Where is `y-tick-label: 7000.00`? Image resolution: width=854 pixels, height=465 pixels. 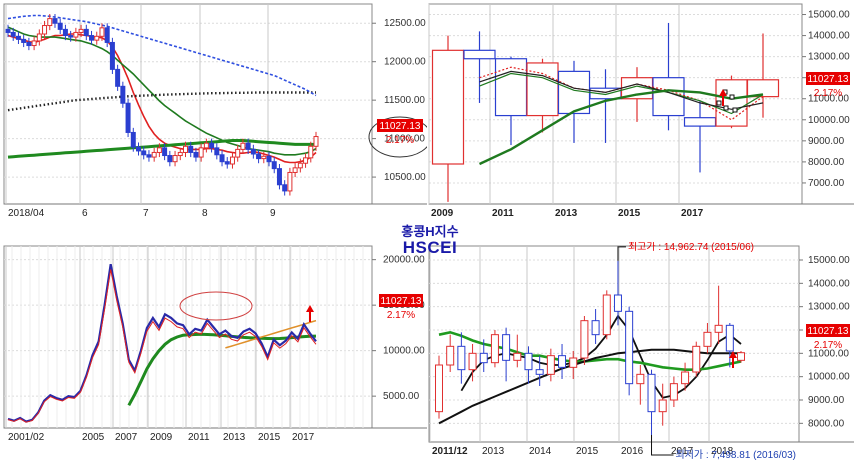
y-tick-label: 7000.00 is located at coordinates (826, 183).